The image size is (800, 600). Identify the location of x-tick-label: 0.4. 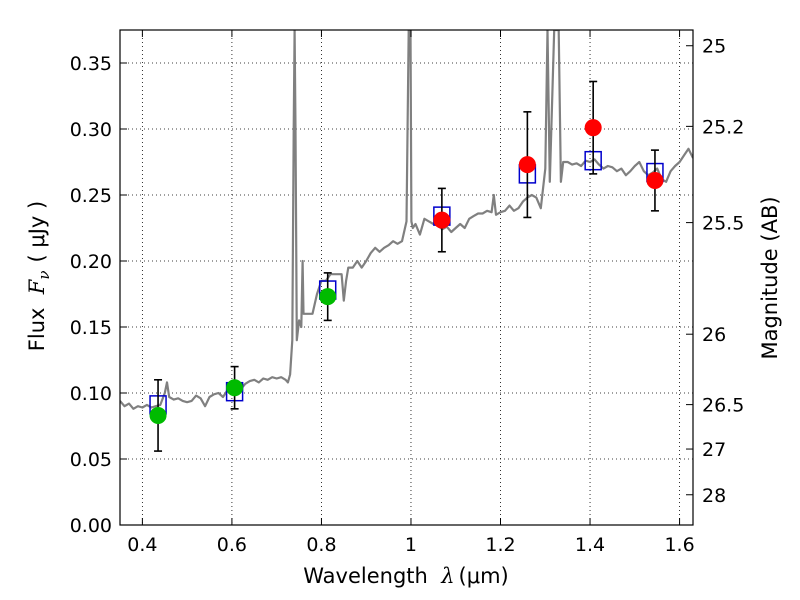
(142, 545).